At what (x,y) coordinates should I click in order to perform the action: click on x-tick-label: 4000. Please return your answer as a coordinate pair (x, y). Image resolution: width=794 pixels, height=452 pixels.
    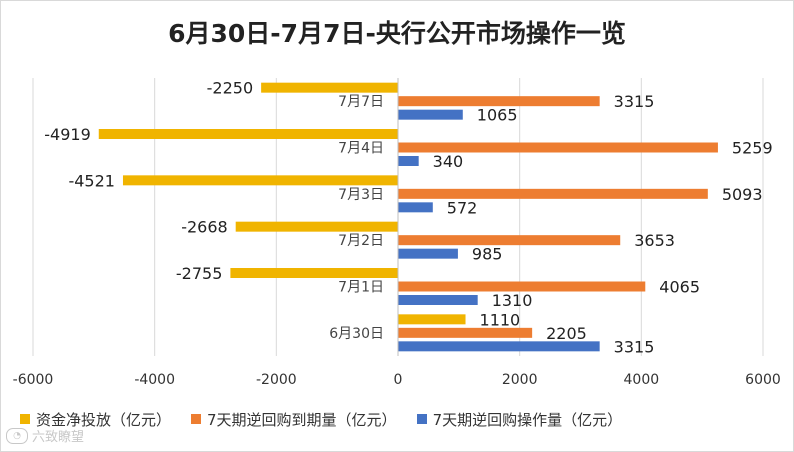
    Looking at the image, I should click on (642, 380).